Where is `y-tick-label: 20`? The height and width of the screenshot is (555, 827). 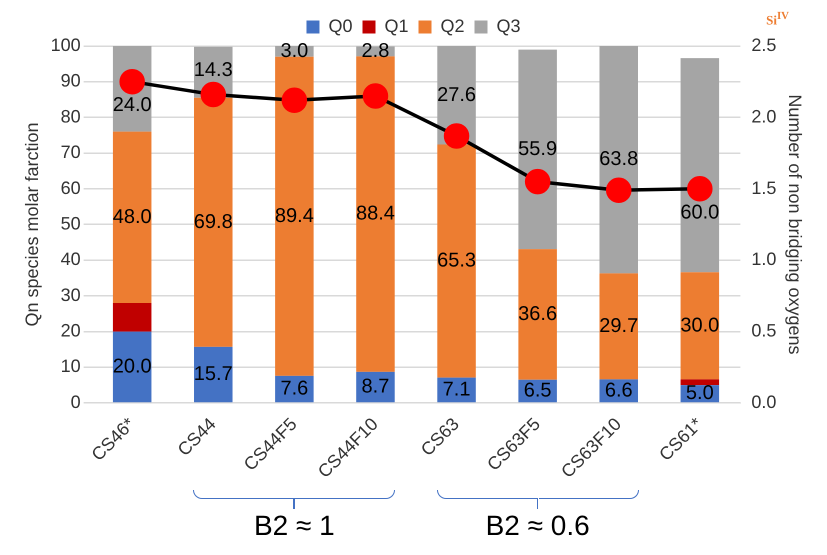
y-tick-label: 20 is located at coordinates (70, 330).